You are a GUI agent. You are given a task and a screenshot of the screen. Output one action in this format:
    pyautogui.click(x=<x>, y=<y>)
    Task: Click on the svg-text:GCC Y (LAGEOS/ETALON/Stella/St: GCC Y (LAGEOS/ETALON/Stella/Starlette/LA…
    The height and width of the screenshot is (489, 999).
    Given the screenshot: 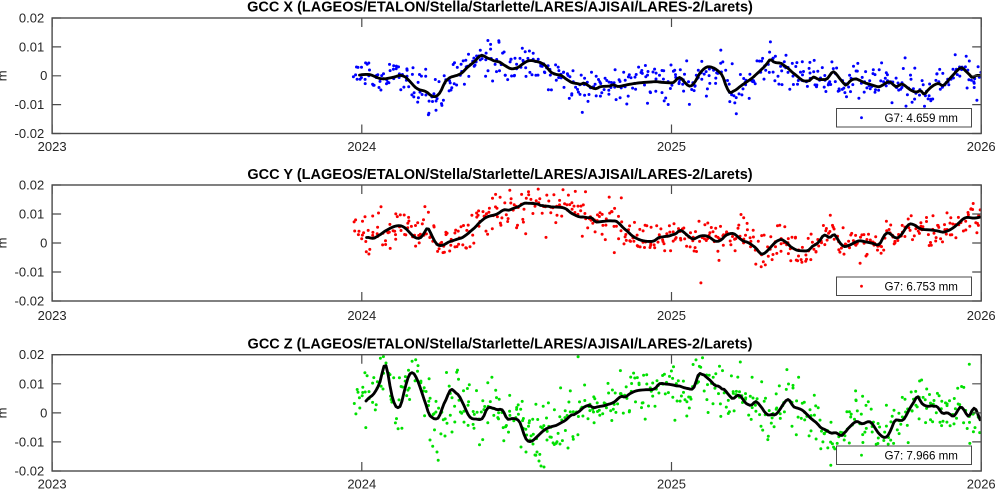 What is the action you would take?
    pyautogui.click(x=499, y=175)
    